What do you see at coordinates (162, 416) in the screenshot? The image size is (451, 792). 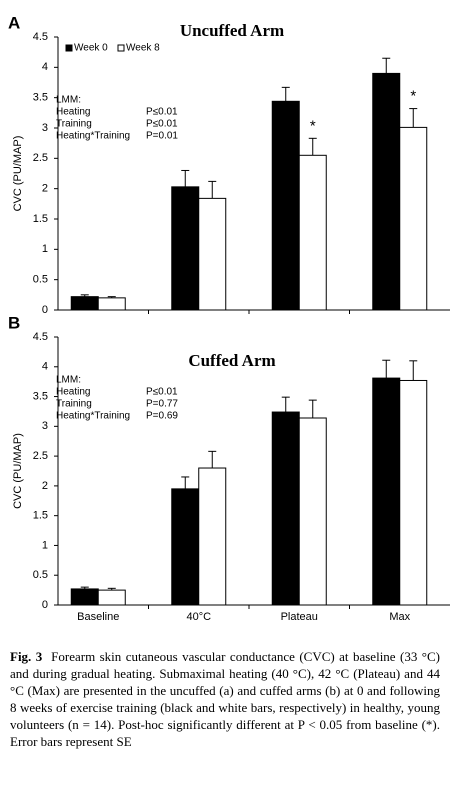 I see `stats-p: P=0.69` at bounding box center [162, 416].